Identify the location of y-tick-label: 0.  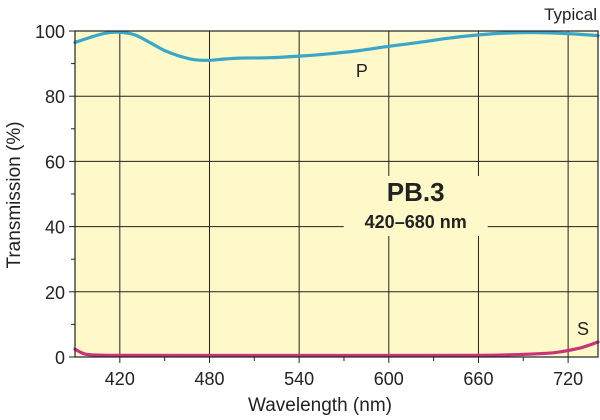
(60, 358).